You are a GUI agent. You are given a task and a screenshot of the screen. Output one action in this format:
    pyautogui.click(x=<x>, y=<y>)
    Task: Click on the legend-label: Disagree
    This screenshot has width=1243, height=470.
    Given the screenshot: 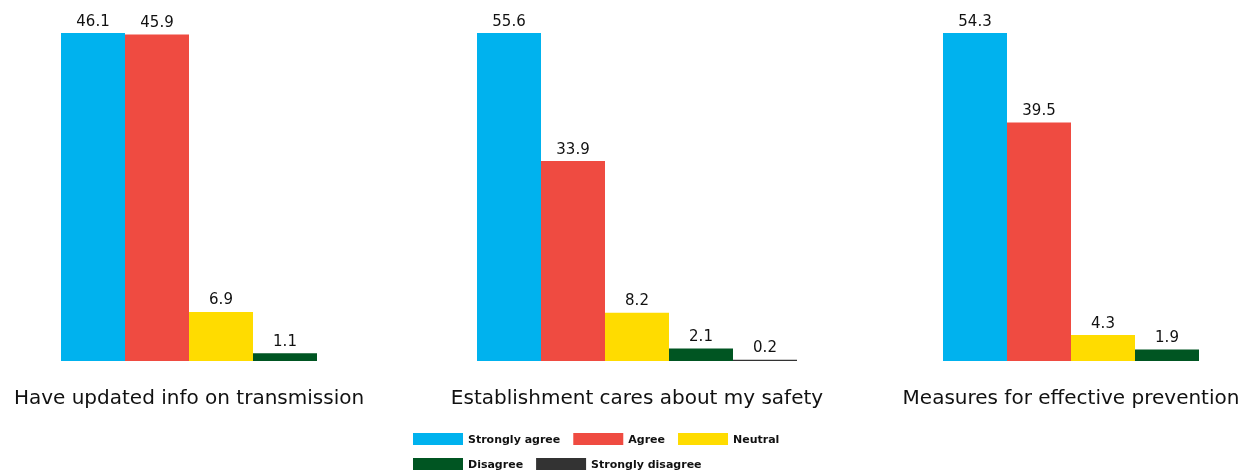 What is the action you would take?
    pyautogui.click(x=496, y=463)
    